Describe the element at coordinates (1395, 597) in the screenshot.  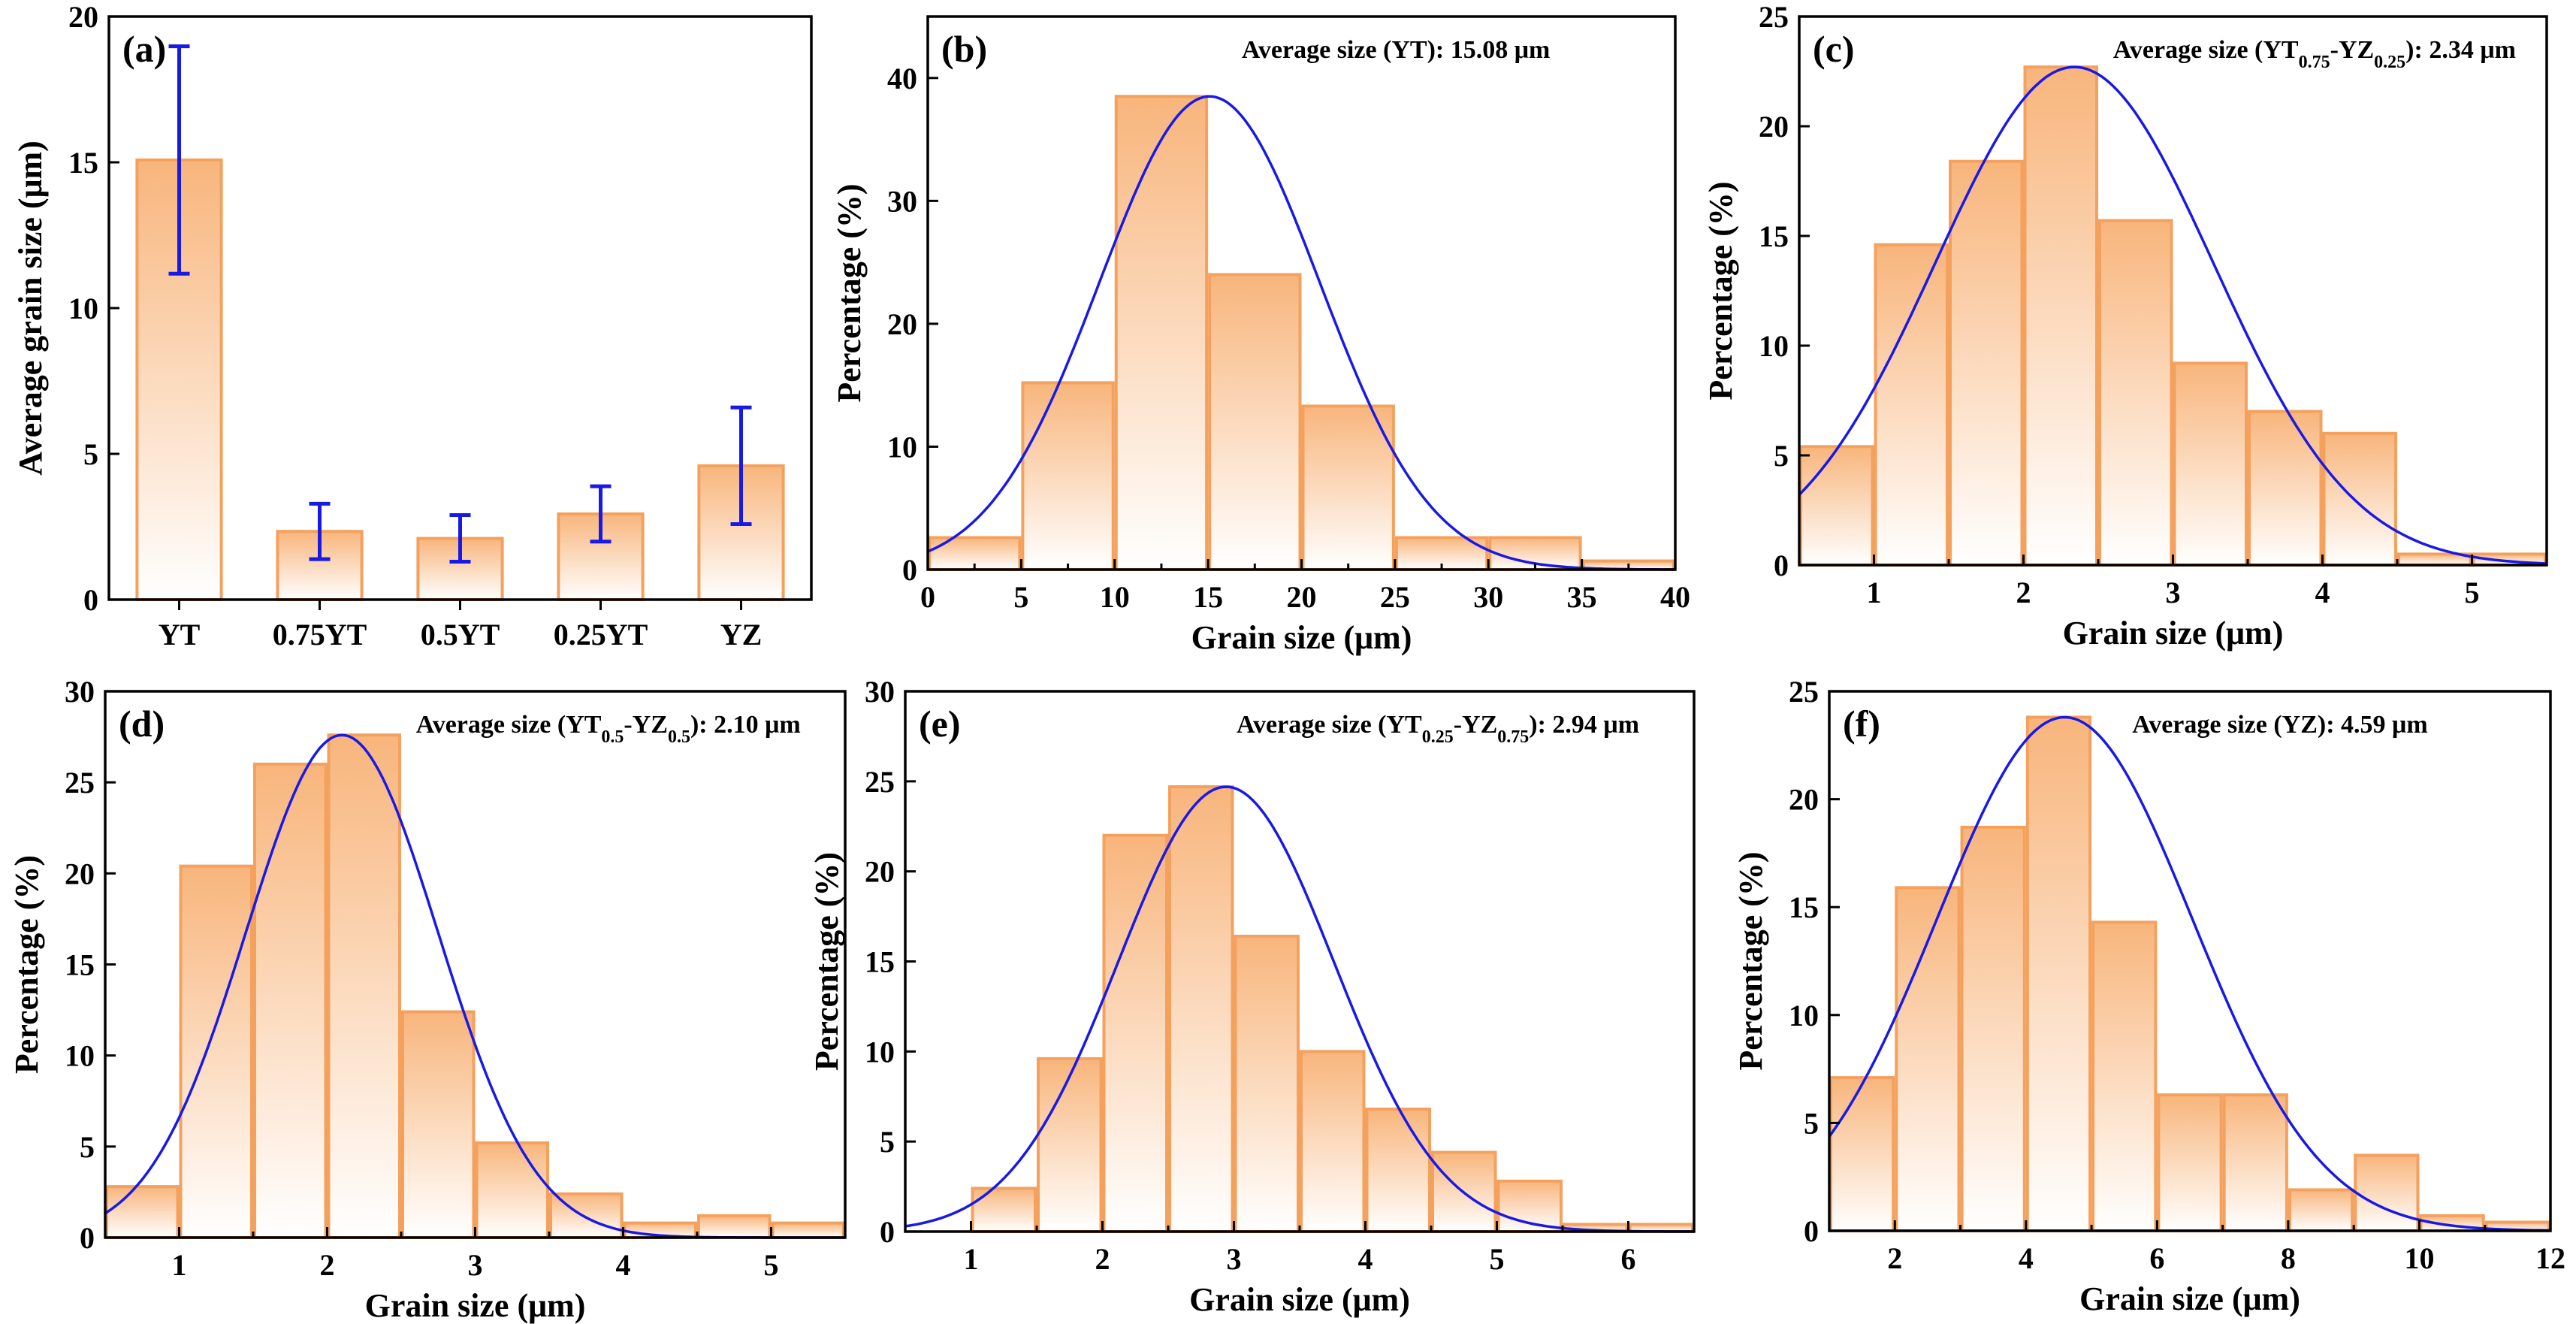
I see `x-tick-label: 25` at that location.